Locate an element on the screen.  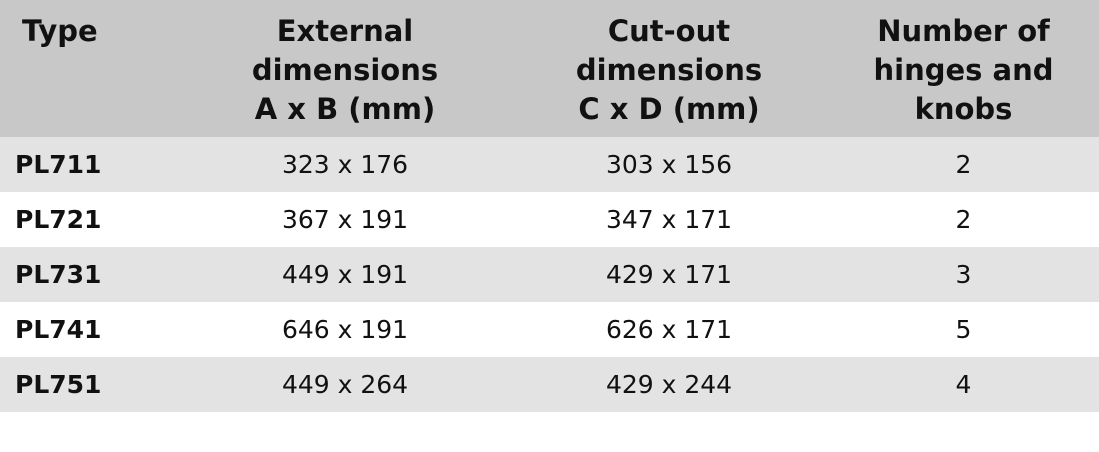
header-text: Type is located at coordinates (60, 31).